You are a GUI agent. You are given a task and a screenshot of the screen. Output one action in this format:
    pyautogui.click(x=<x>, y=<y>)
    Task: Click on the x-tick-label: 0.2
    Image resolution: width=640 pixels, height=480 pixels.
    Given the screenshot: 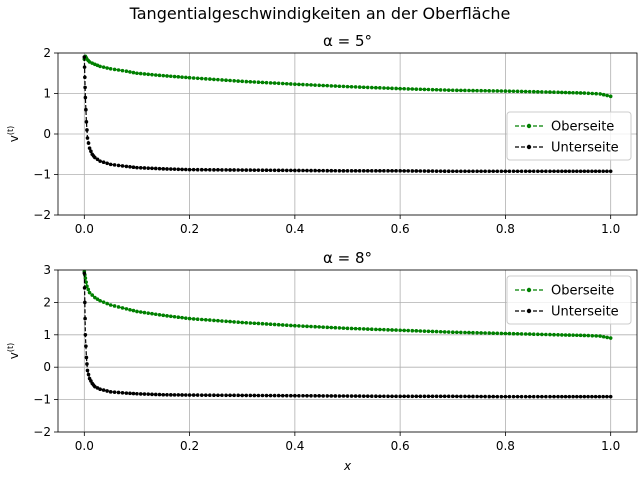 What is the action you would take?
    pyautogui.click(x=189, y=446)
    